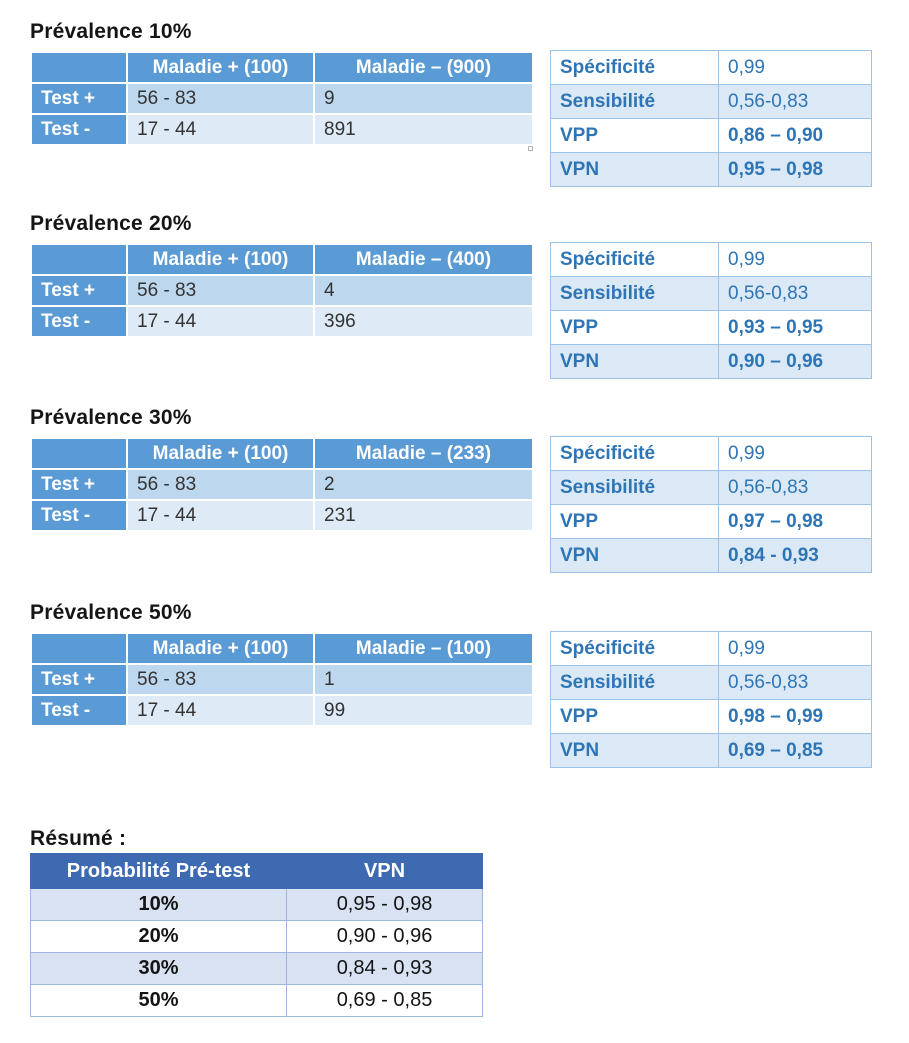 The height and width of the screenshot is (1043, 909). I want to click on section-title: Prévalence 50%, so click(111, 612).